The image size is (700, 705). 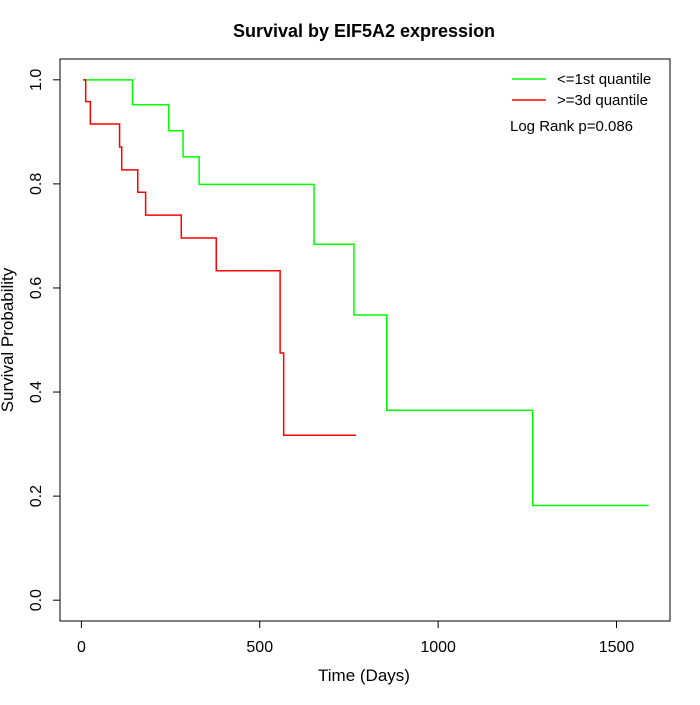 What do you see at coordinates (36, 392) in the screenshot?
I see `y-tick-label: 0.4` at bounding box center [36, 392].